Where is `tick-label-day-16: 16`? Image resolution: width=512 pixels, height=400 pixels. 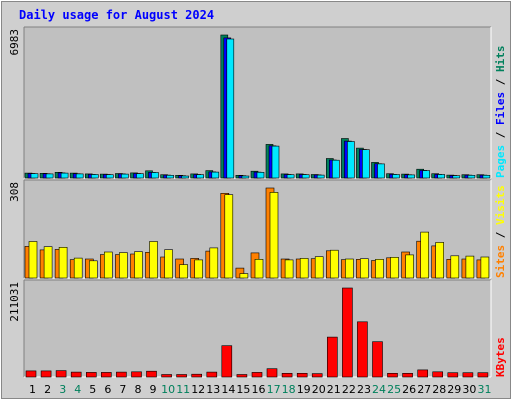 tick-label-day-16: 16 is located at coordinates (259, 389).